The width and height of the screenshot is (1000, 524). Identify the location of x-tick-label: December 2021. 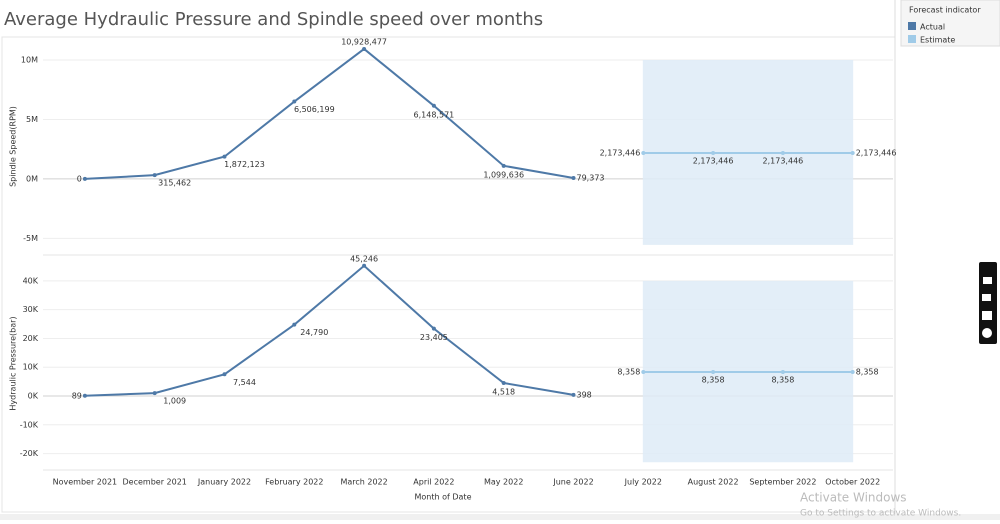
(155, 482).